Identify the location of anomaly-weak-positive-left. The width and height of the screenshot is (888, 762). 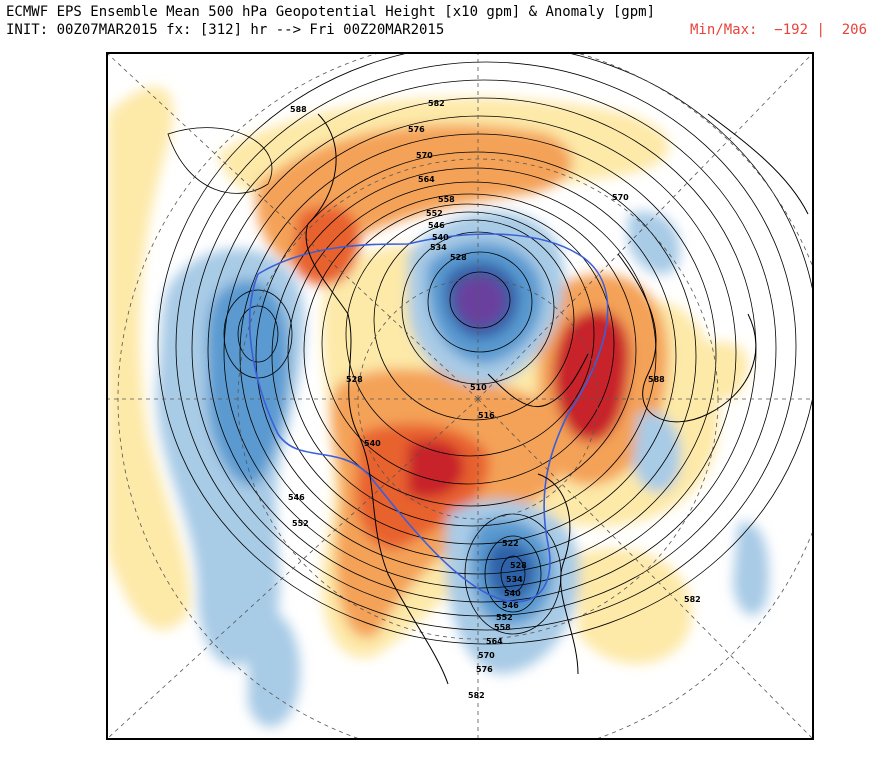
(149, 358).